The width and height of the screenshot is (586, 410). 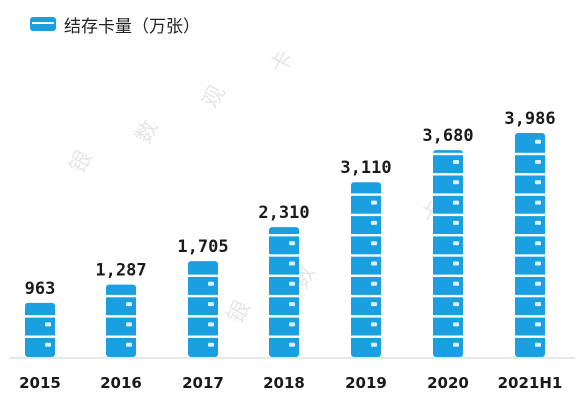 What do you see at coordinates (203, 309) in the screenshot?
I see `bar-2017` at bounding box center [203, 309].